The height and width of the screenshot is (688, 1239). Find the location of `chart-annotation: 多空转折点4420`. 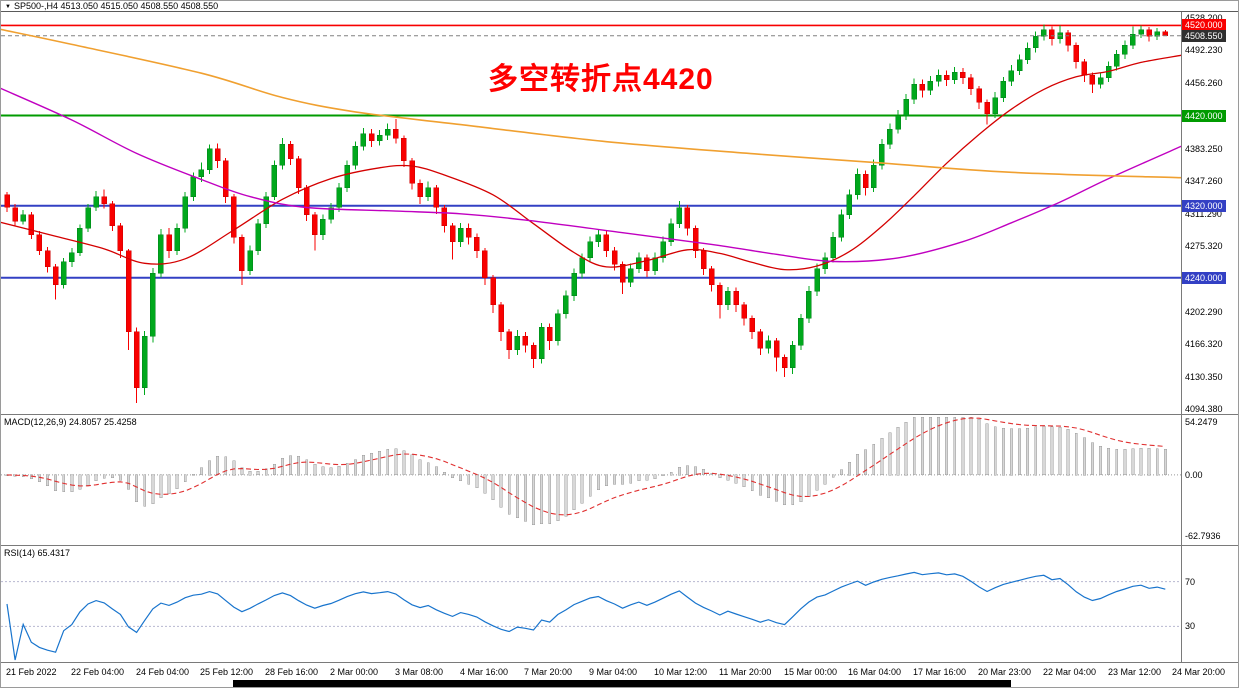

chart-annotation: 多空转折点4420 is located at coordinates (601, 79).